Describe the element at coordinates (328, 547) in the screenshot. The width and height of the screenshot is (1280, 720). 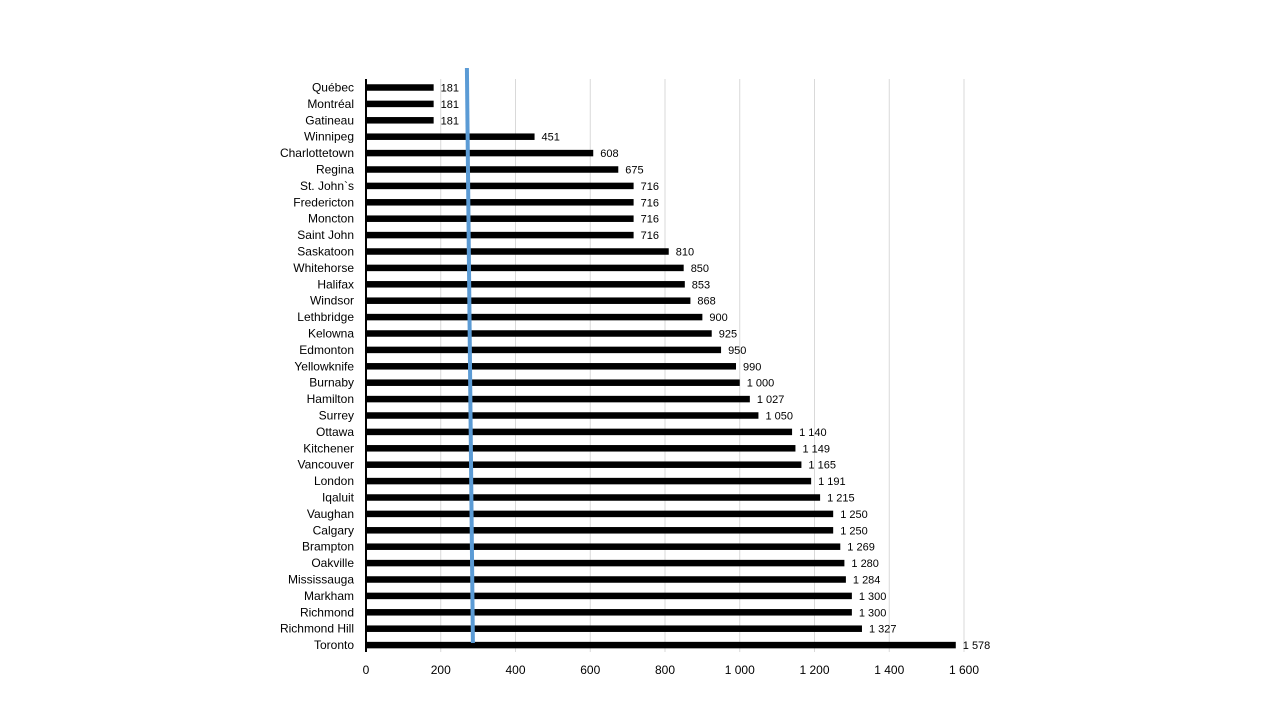
I see `category-label: Brampton` at that location.